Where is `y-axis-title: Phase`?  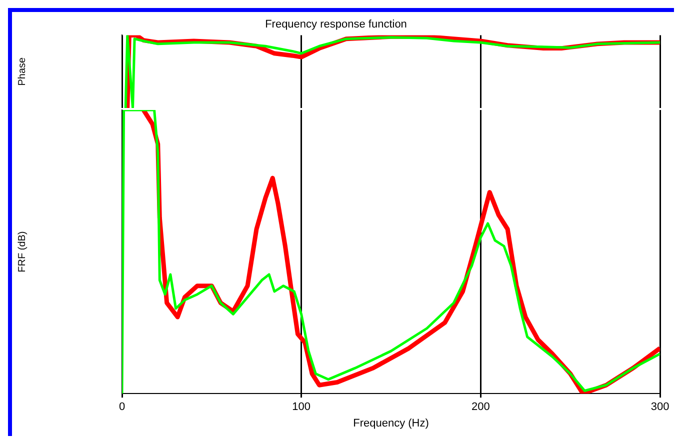 y-axis-title: Phase is located at coordinates (22, 71).